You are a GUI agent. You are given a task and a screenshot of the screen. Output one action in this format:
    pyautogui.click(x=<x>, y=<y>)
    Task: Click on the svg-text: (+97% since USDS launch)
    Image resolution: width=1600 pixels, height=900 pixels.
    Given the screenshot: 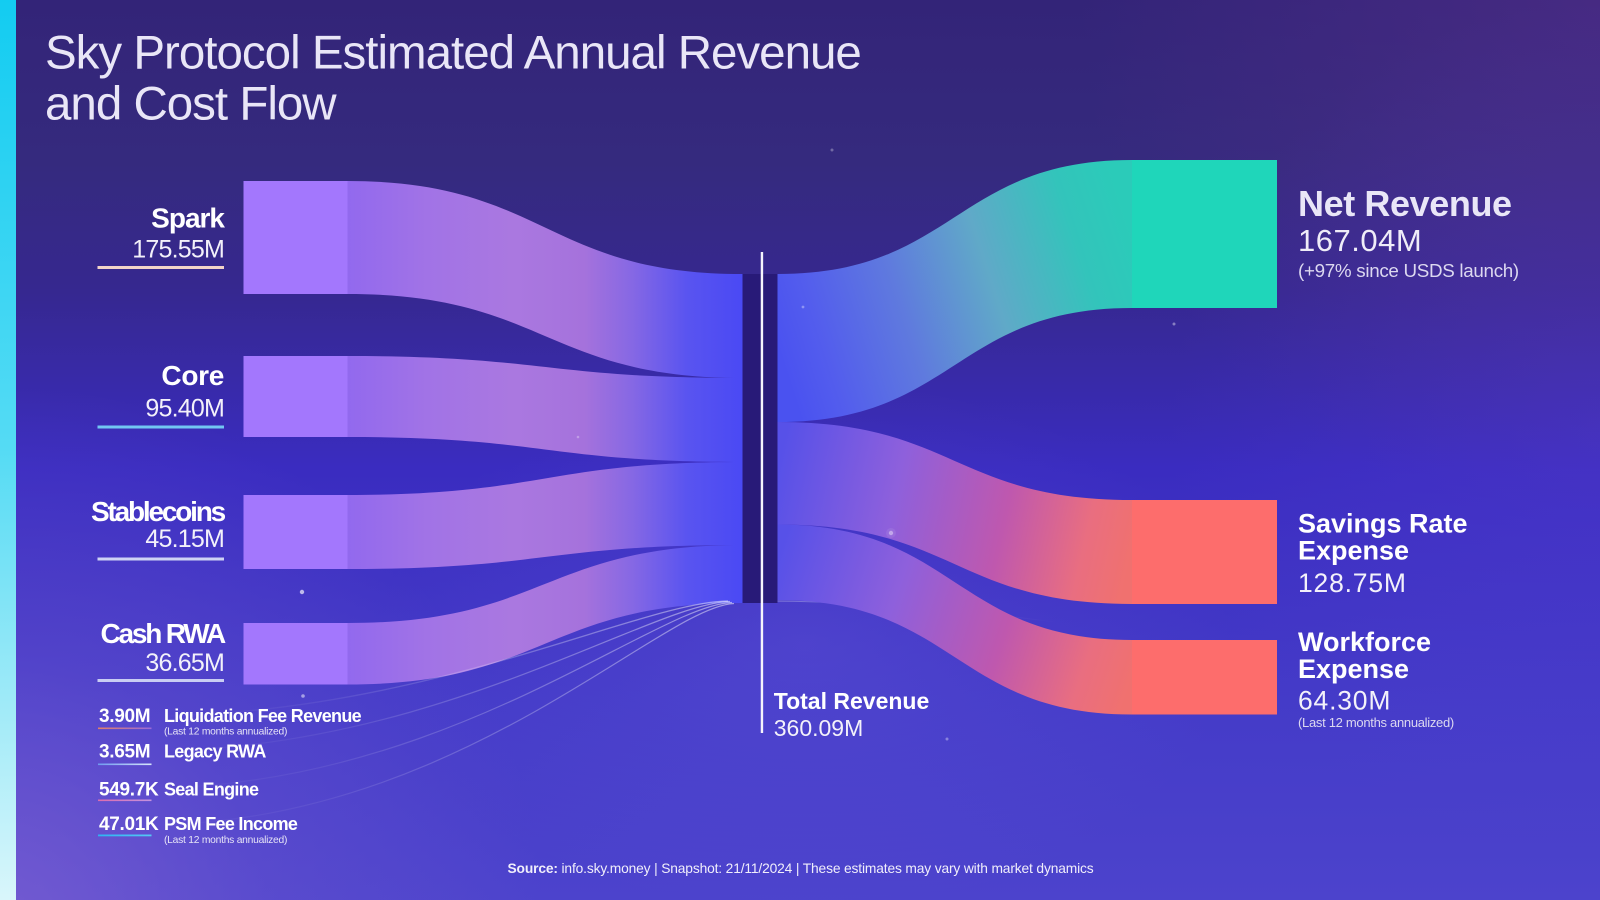 What is the action you would take?
    pyautogui.click(x=1408, y=270)
    